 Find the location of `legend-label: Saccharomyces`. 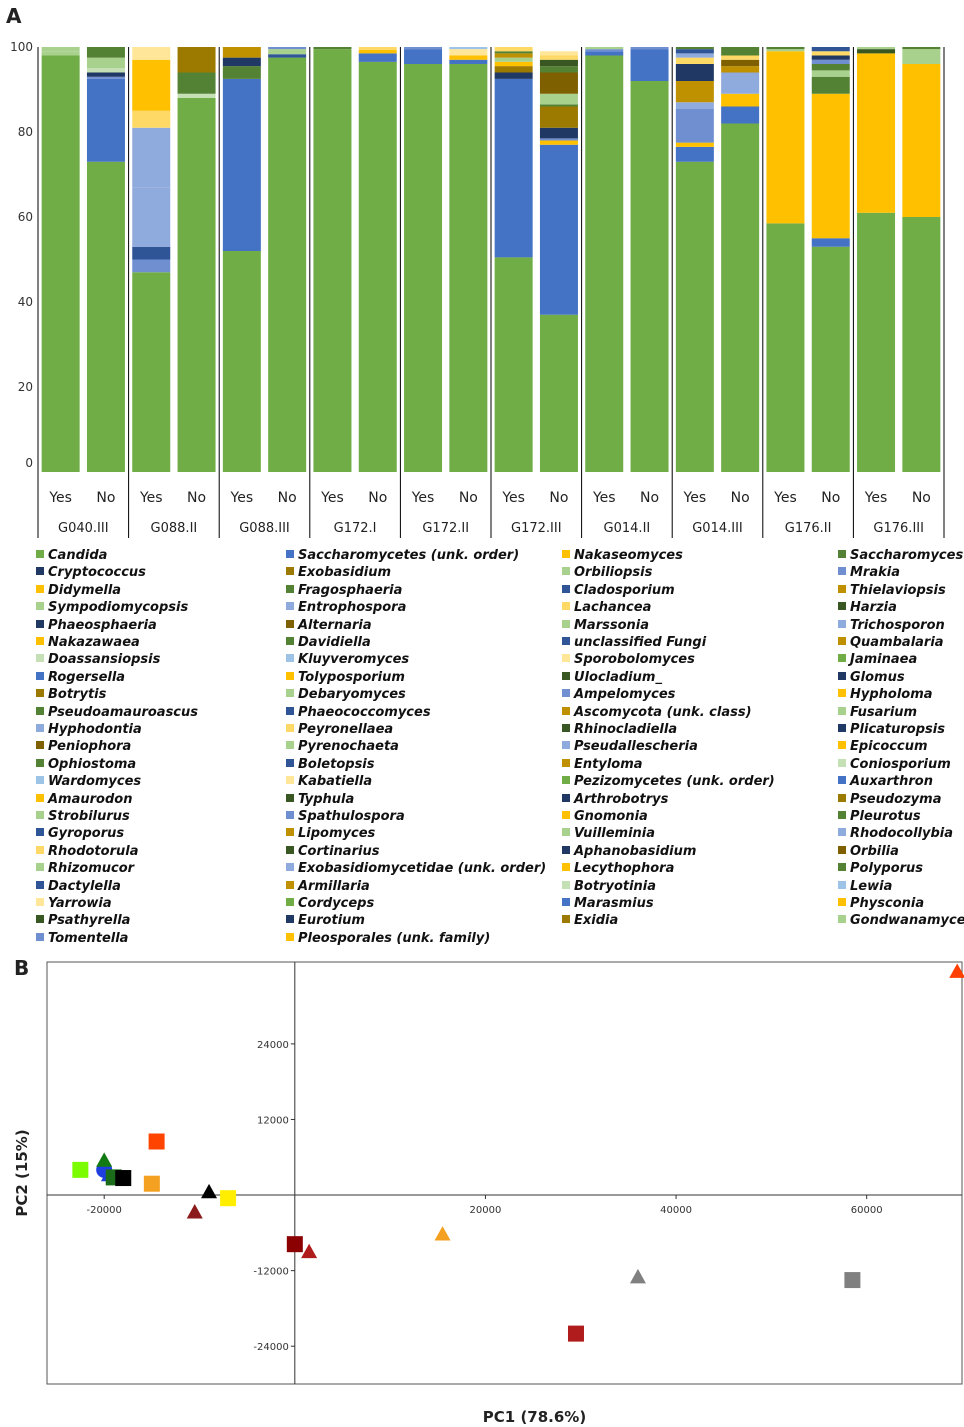

legend-label: Saccharomyces is located at coordinates (907, 555).